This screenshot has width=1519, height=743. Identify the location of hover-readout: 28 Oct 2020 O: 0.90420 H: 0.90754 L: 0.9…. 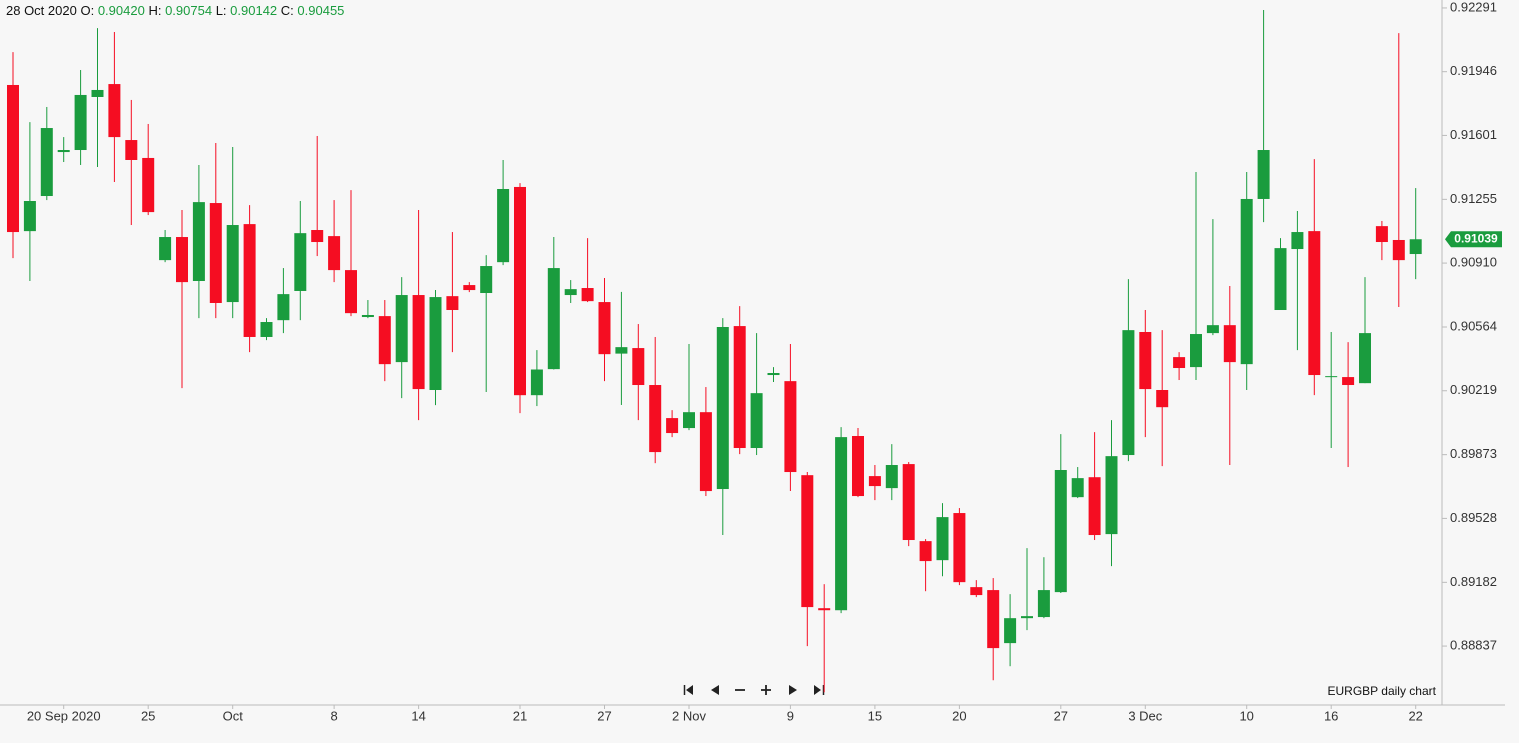
(175, 10).